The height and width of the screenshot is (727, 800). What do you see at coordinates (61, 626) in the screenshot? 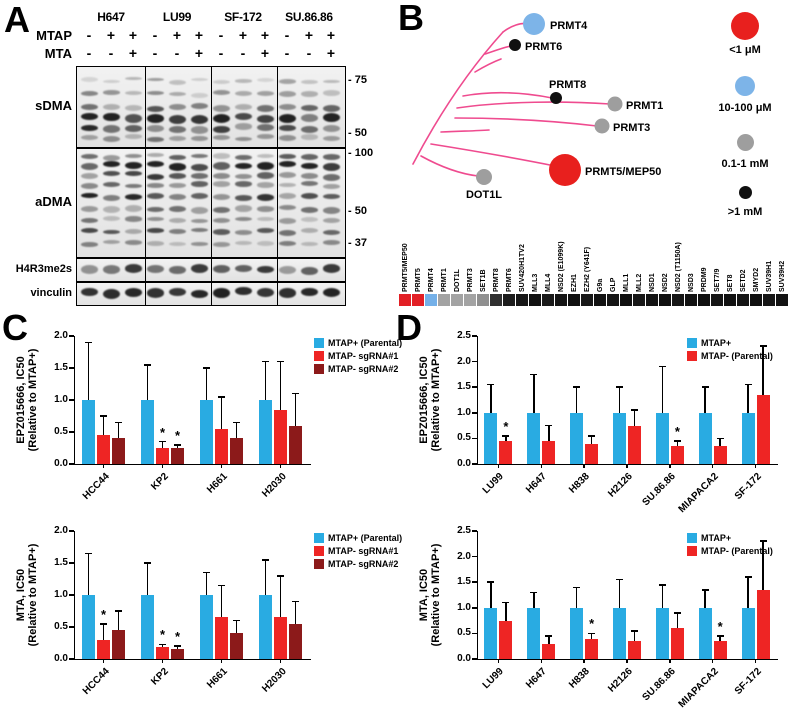
I see `y-tick-label: 0.5` at bounding box center [61, 626].